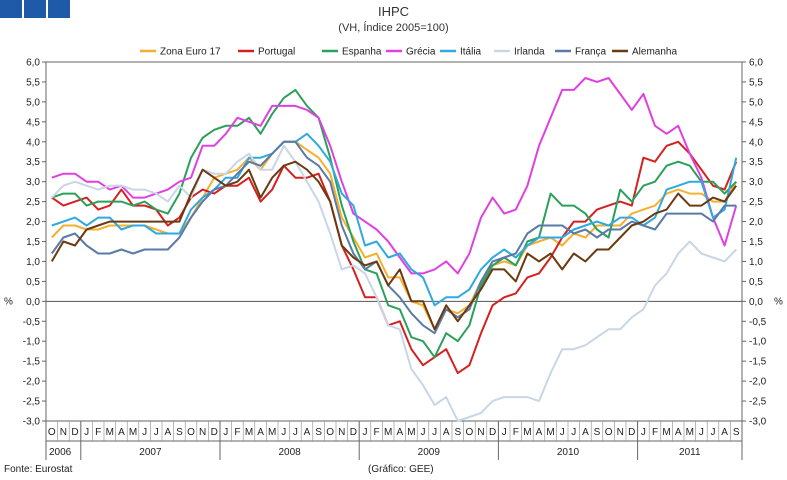 The image size is (787, 480). I want to click on y-tick-label-right: -1,0, so click(758, 342).